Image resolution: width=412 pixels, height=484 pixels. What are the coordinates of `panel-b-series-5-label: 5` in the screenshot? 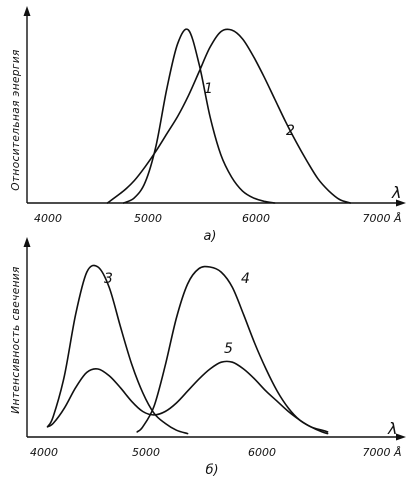 It's located at (228, 349).